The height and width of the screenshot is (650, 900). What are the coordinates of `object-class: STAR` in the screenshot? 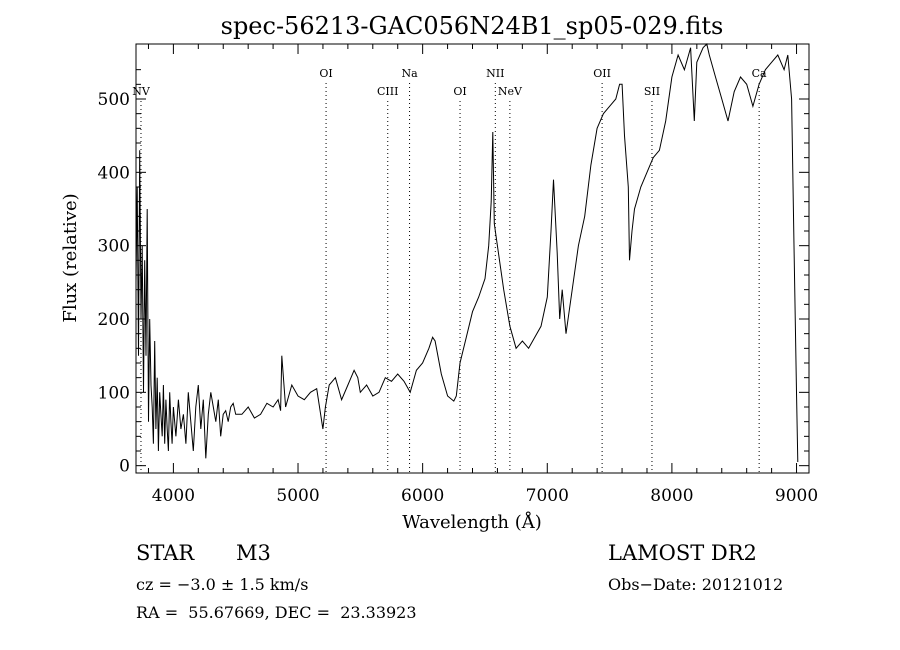 It's located at (165, 553).